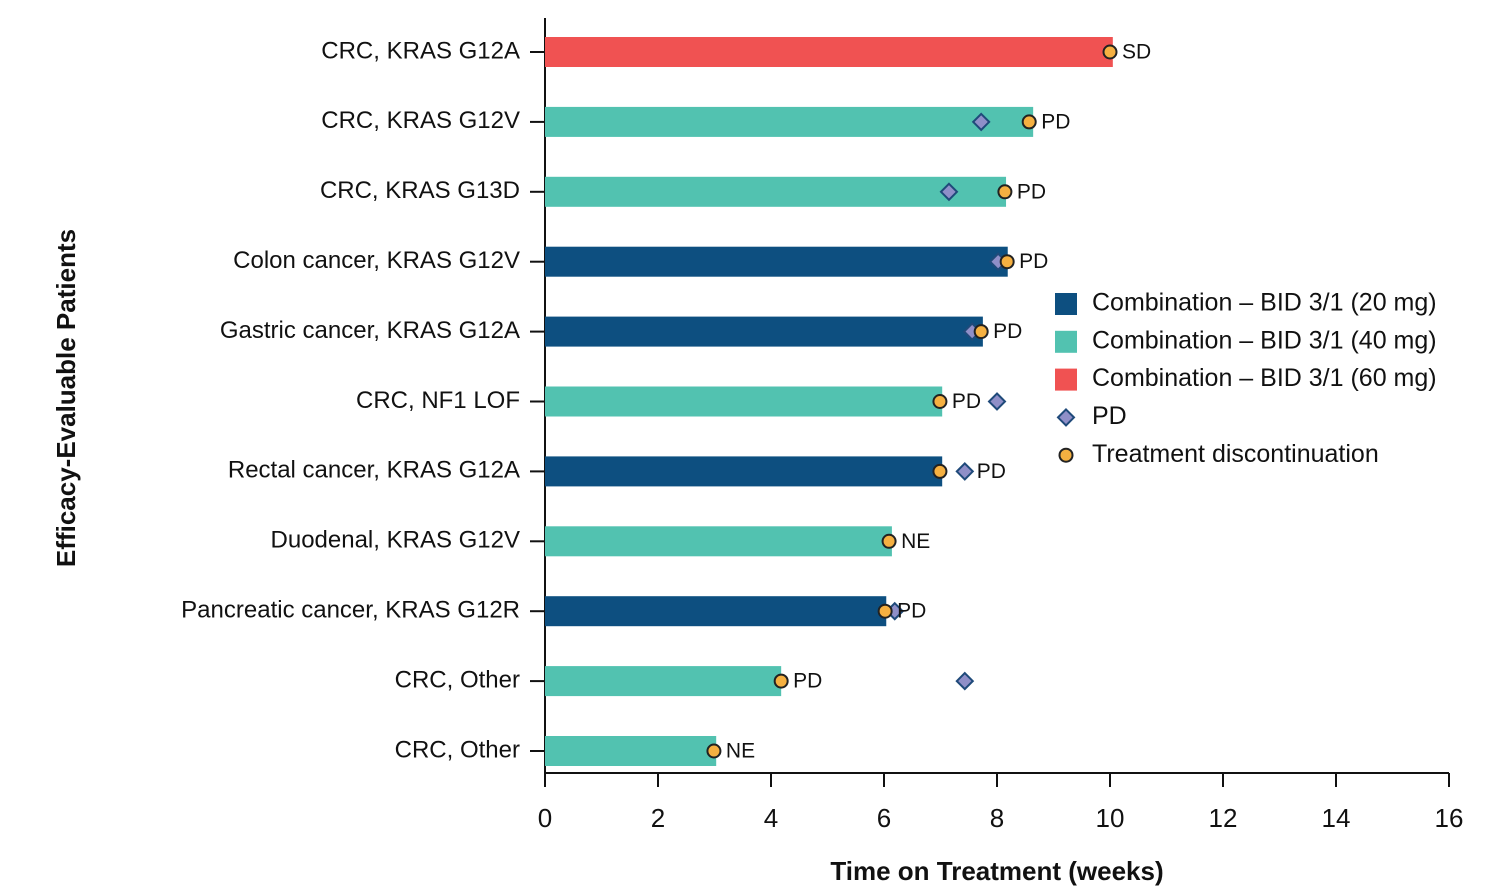  Describe the element at coordinates (884, 818) in the screenshot. I see `x-tick-label: 6` at that location.